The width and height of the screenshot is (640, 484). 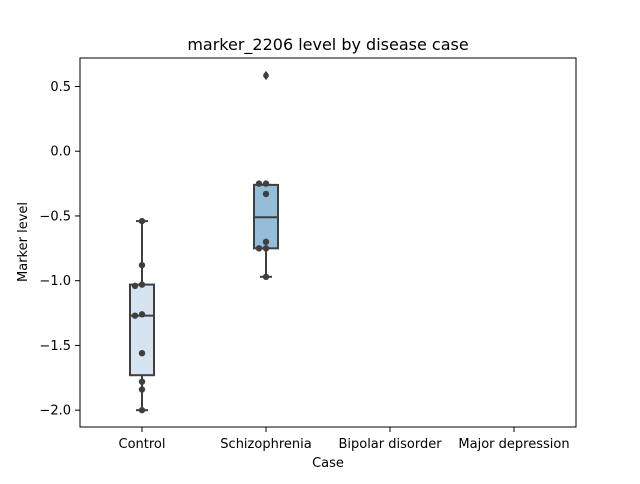 I want to click on chart-title: marker_2206 level by disease case, so click(x=327, y=45).